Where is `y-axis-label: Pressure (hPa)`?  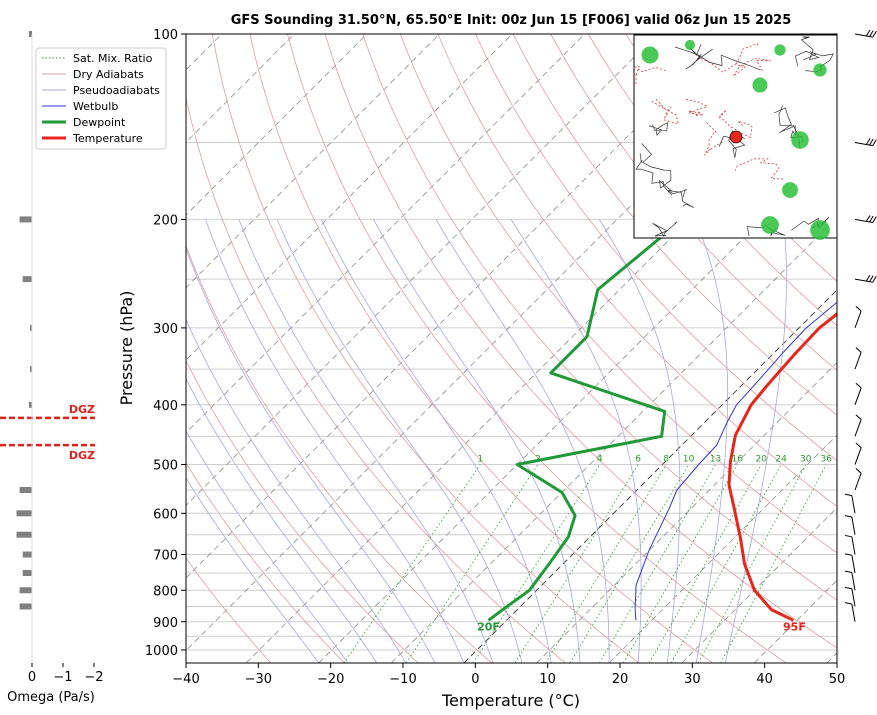
y-axis-label: Pressure (hPa) is located at coordinates (126, 348).